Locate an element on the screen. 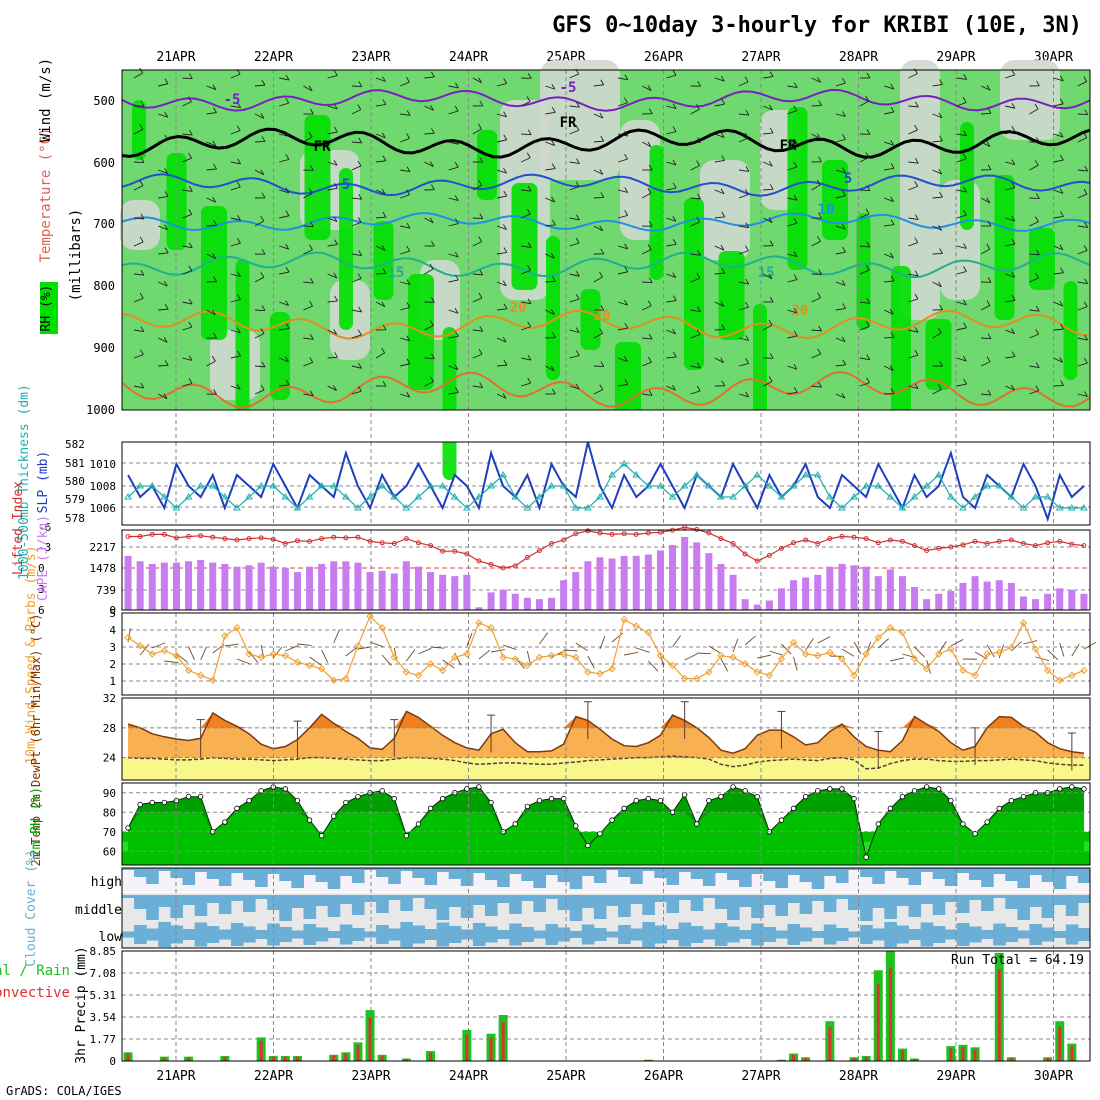  thickness-tick-label: 580 is located at coordinates (75, 481).